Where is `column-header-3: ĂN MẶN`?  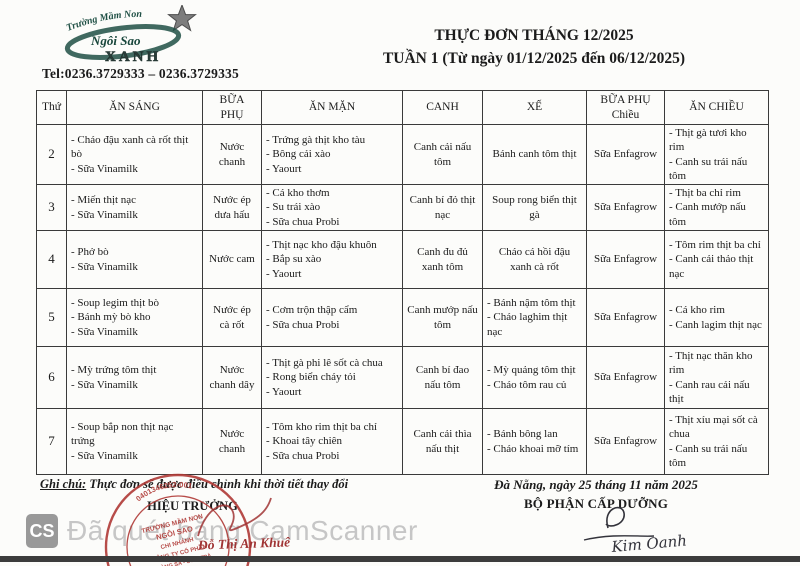
column-header-3: ĂN MẶN is located at coordinates (332, 107).